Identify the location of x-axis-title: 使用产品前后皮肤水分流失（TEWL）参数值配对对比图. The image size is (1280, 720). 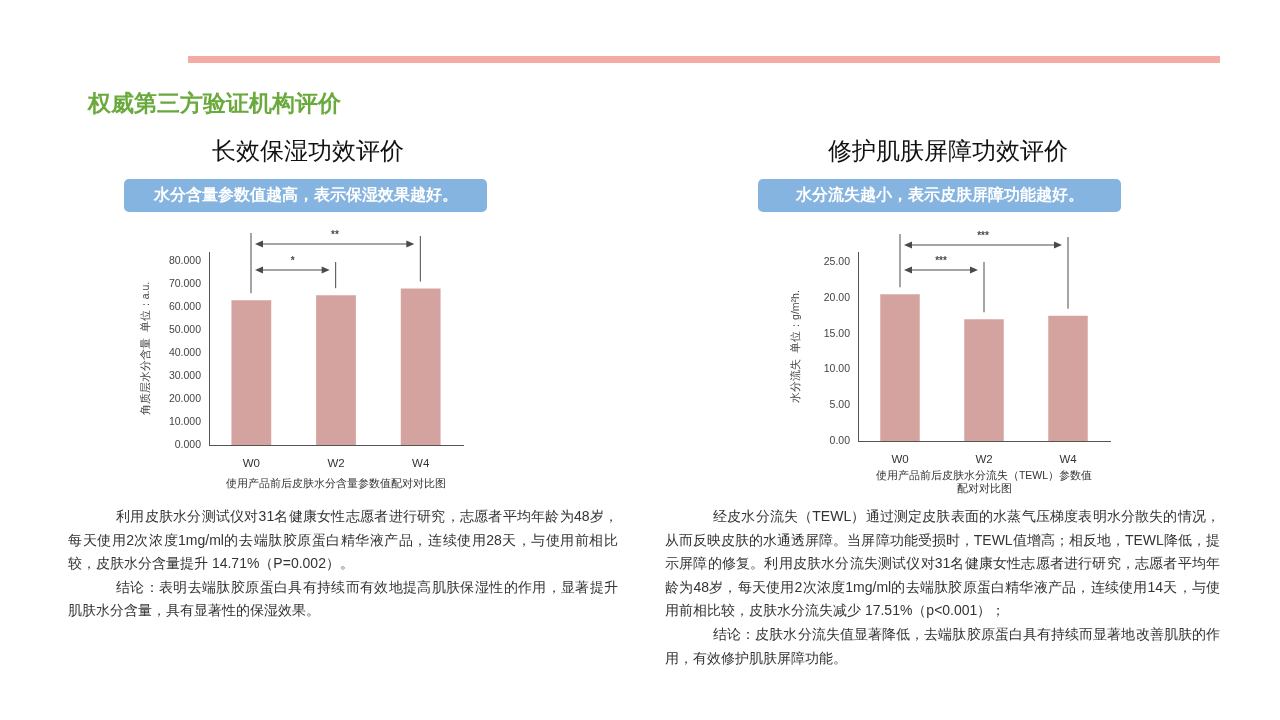
(984, 481).